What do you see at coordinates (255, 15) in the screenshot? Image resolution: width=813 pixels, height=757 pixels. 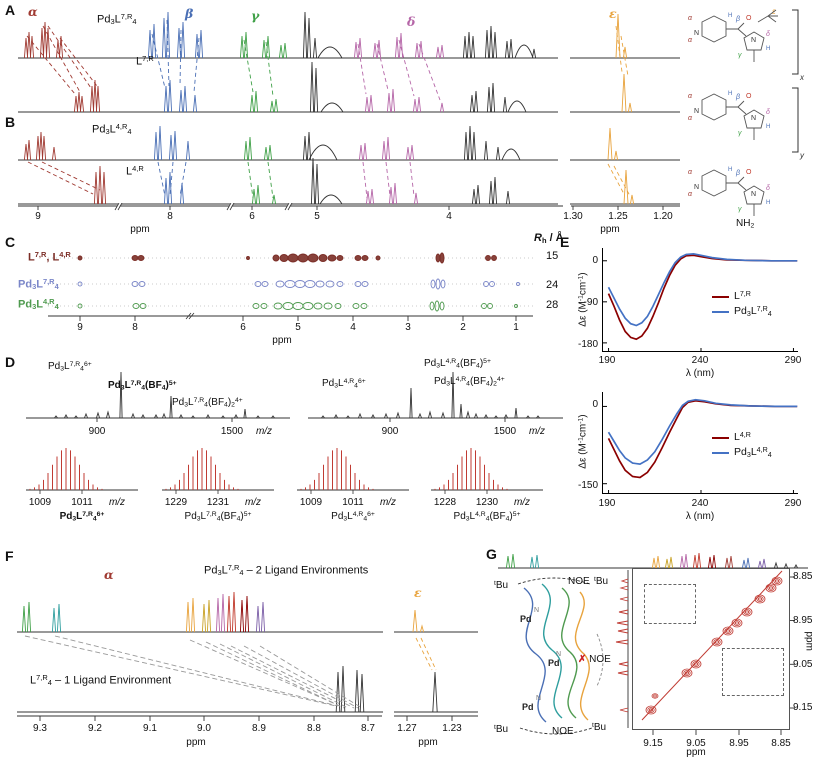 I see `gamma-peak-label: γ` at bounding box center [255, 15].